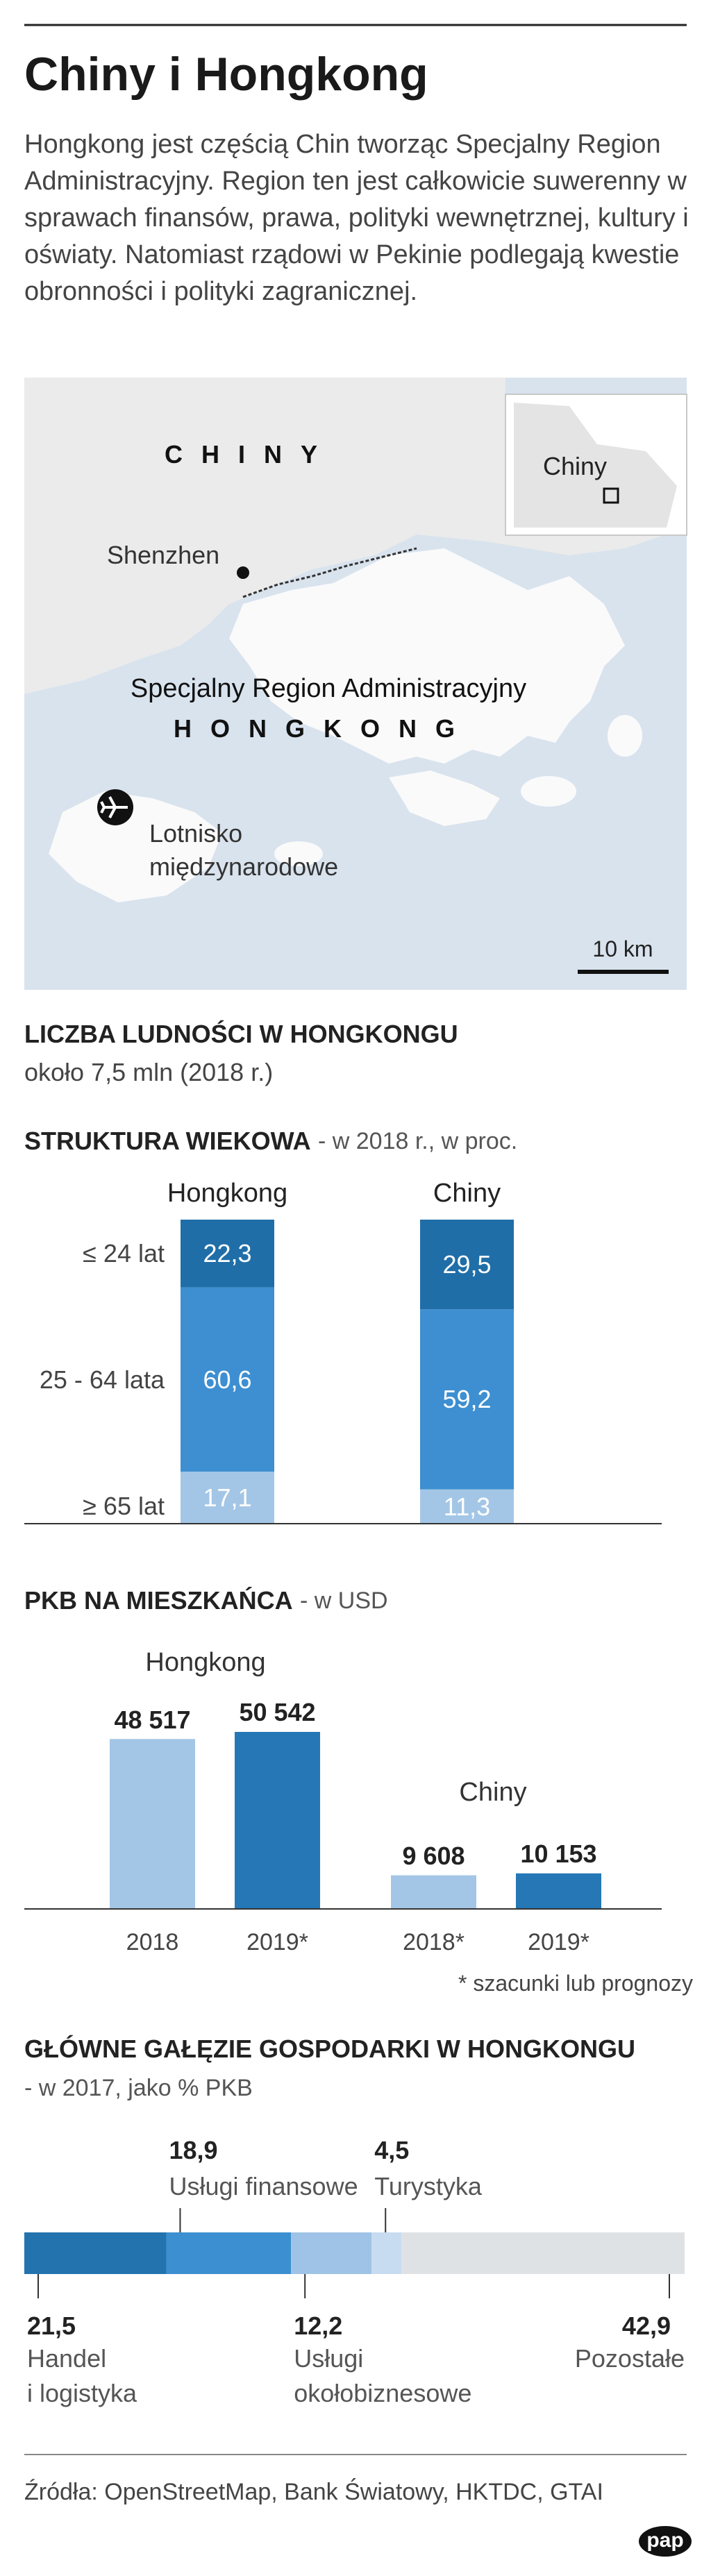 This screenshot has width=711, height=2576. I want to click on value-label: 18,9, so click(193, 2150).